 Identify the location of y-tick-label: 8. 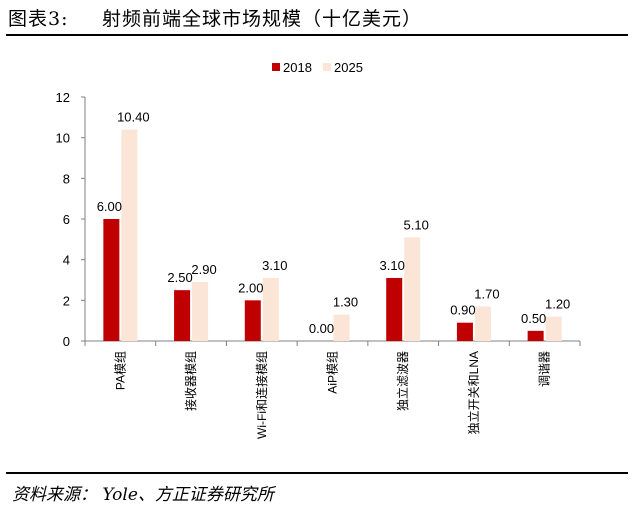
(66, 178).